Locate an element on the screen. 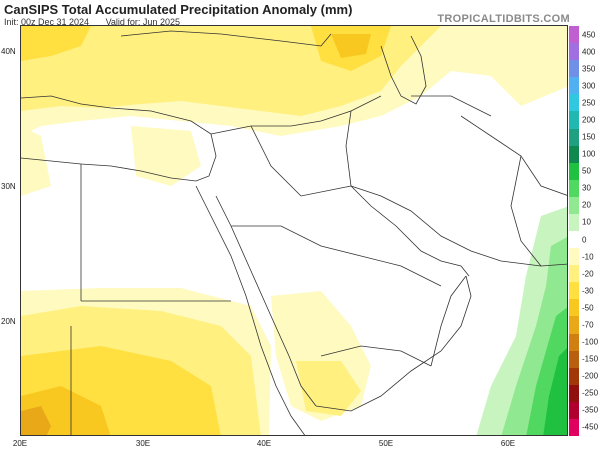  lon-label: 40E is located at coordinates (264, 443).